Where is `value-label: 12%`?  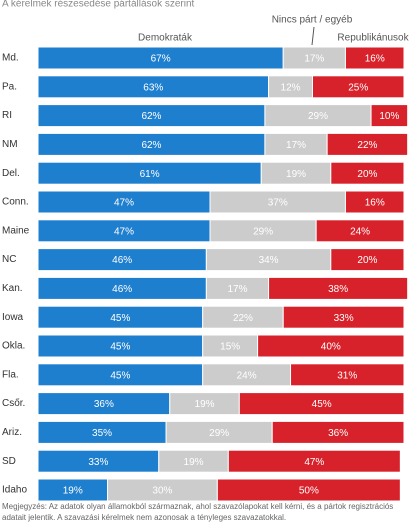
value-label: 12% is located at coordinates (291, 87).